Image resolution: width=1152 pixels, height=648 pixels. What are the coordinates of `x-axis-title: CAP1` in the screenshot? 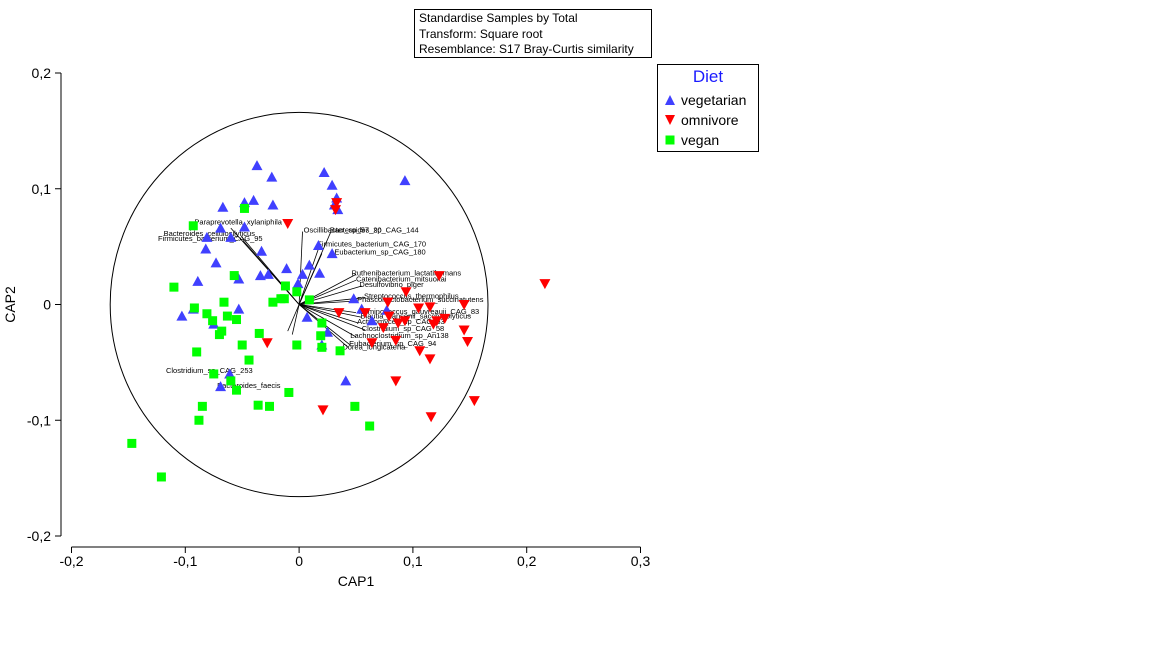 It's located at (356, 581).